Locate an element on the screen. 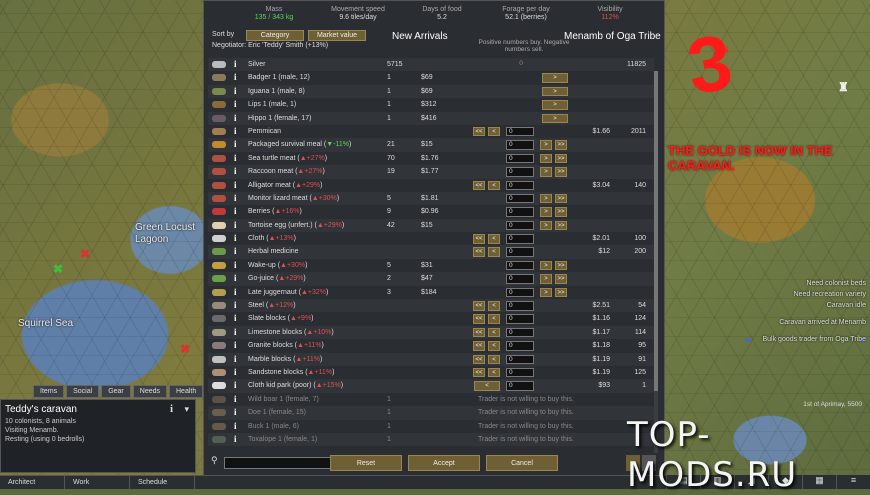 The height and width of the screenshot is (495, 870). trade-row: i Hippo 1 (female, 17) 1 $416 > is located at coordinates (431, 118).